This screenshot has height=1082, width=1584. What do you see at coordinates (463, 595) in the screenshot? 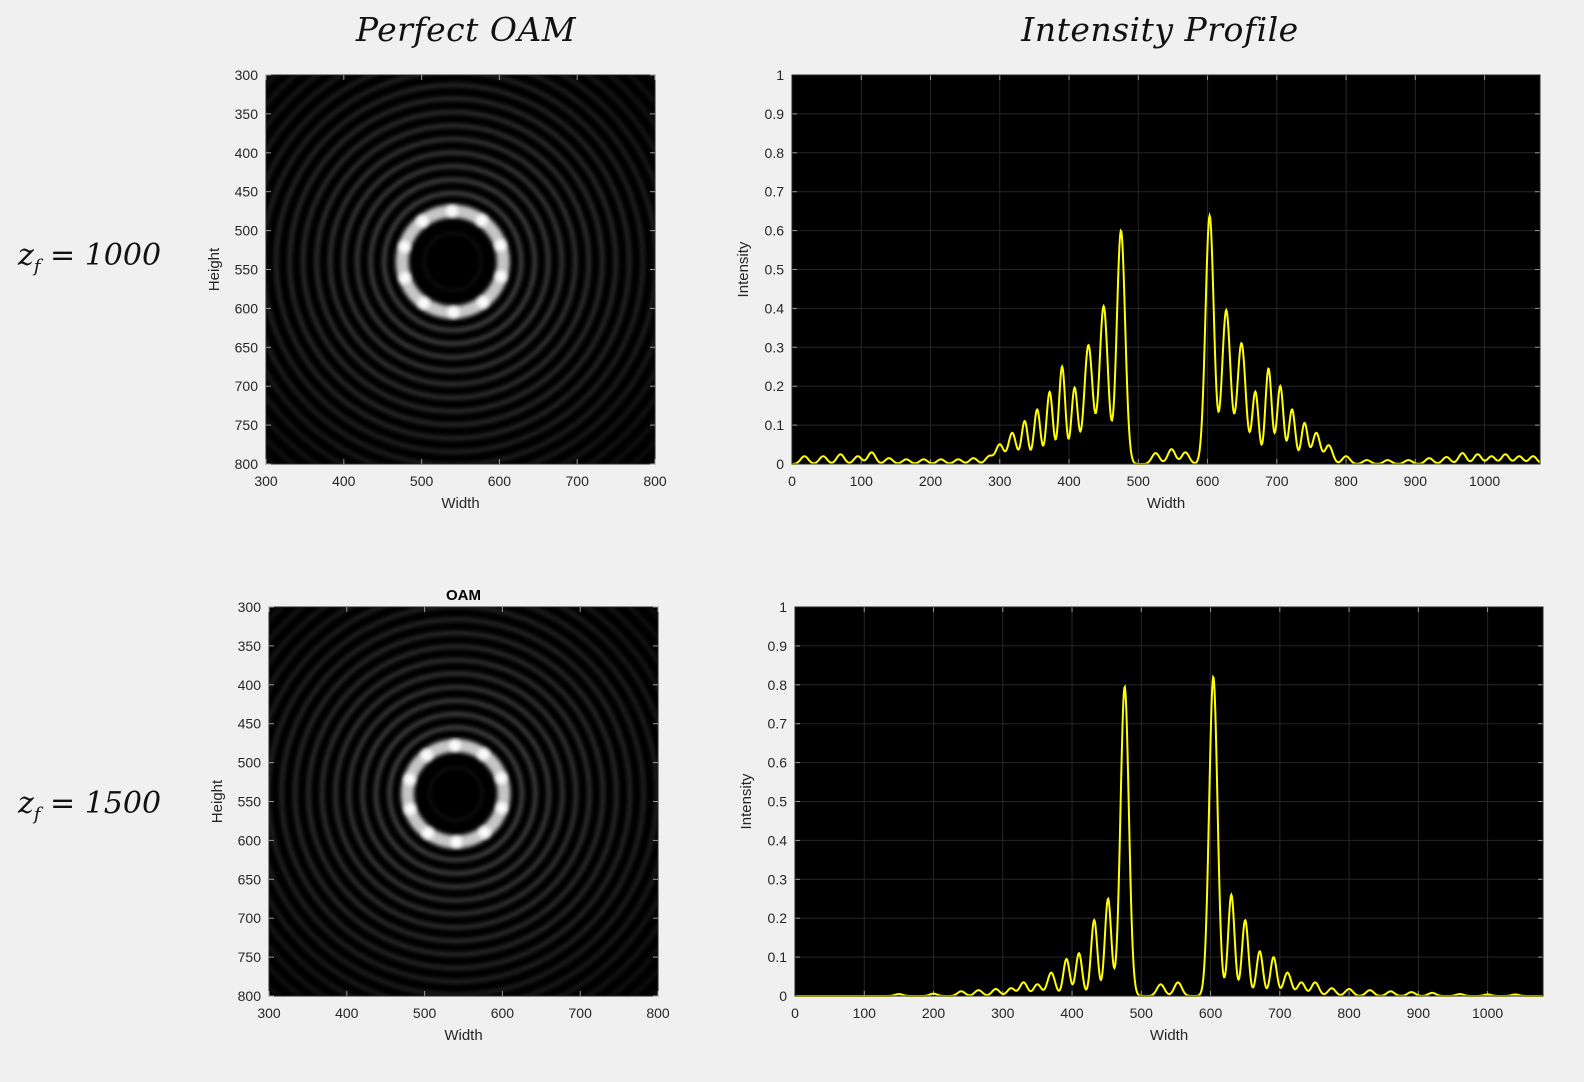
I see `panel-title: OAM` at bounding box center [463, 595].